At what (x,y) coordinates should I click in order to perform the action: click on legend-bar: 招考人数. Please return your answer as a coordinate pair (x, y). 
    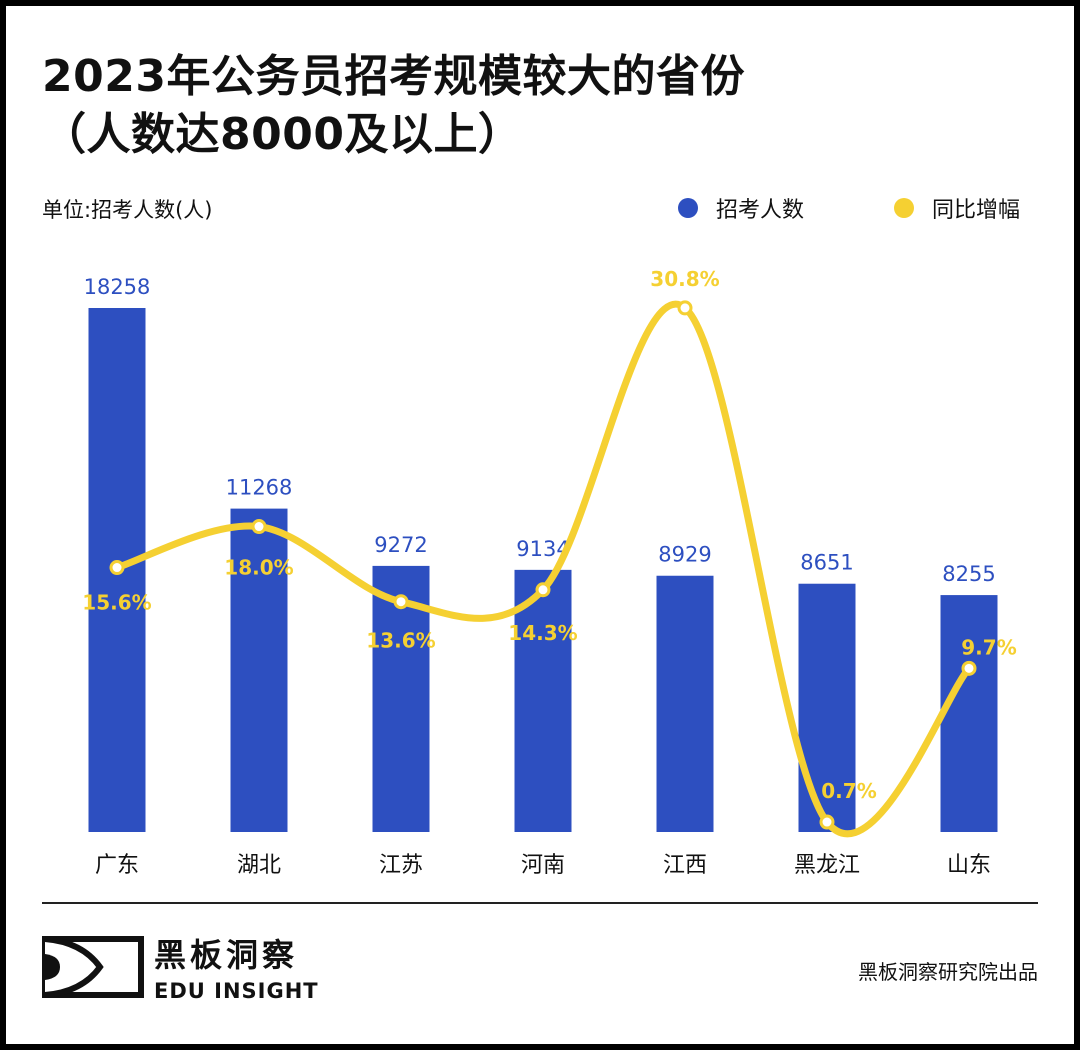
    Looking at the image, I should click on (741, 208).